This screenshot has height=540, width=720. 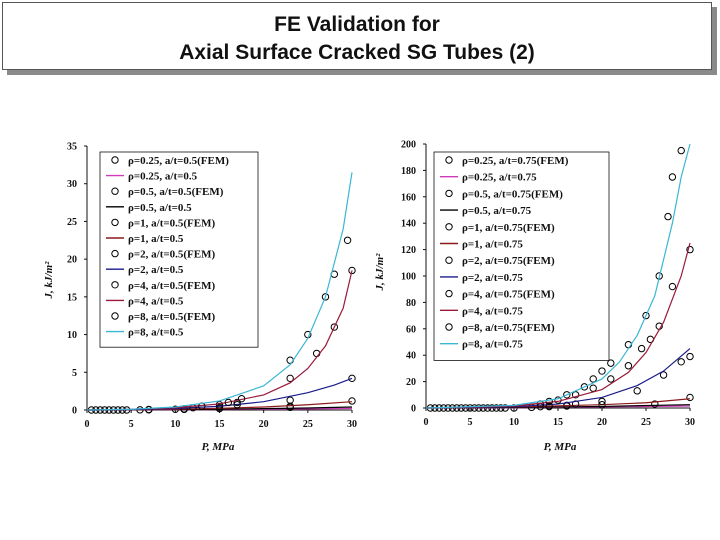 What do you see at coordinates (411, 356) in the screenshot?
I see `y-tick-label: 40` at bounding box center [411, 356].